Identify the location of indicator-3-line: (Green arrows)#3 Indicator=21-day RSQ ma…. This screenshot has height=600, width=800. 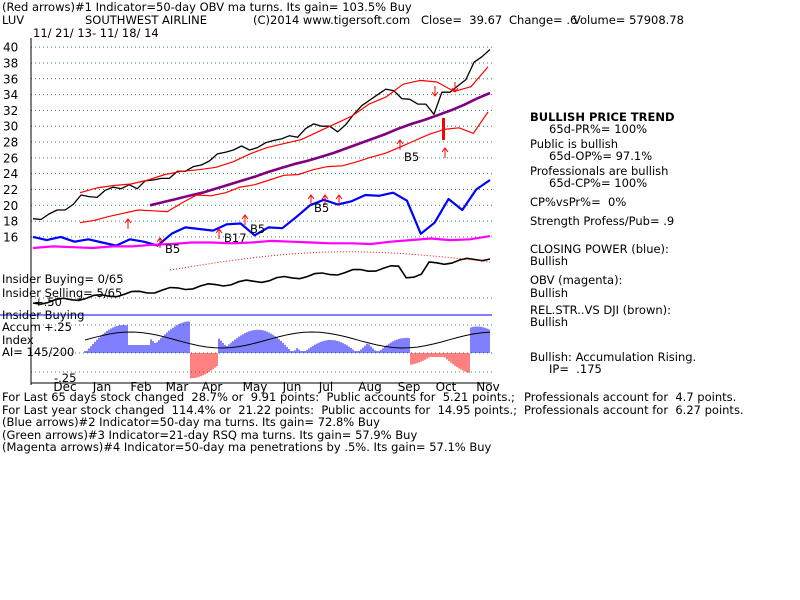
(210, 435).